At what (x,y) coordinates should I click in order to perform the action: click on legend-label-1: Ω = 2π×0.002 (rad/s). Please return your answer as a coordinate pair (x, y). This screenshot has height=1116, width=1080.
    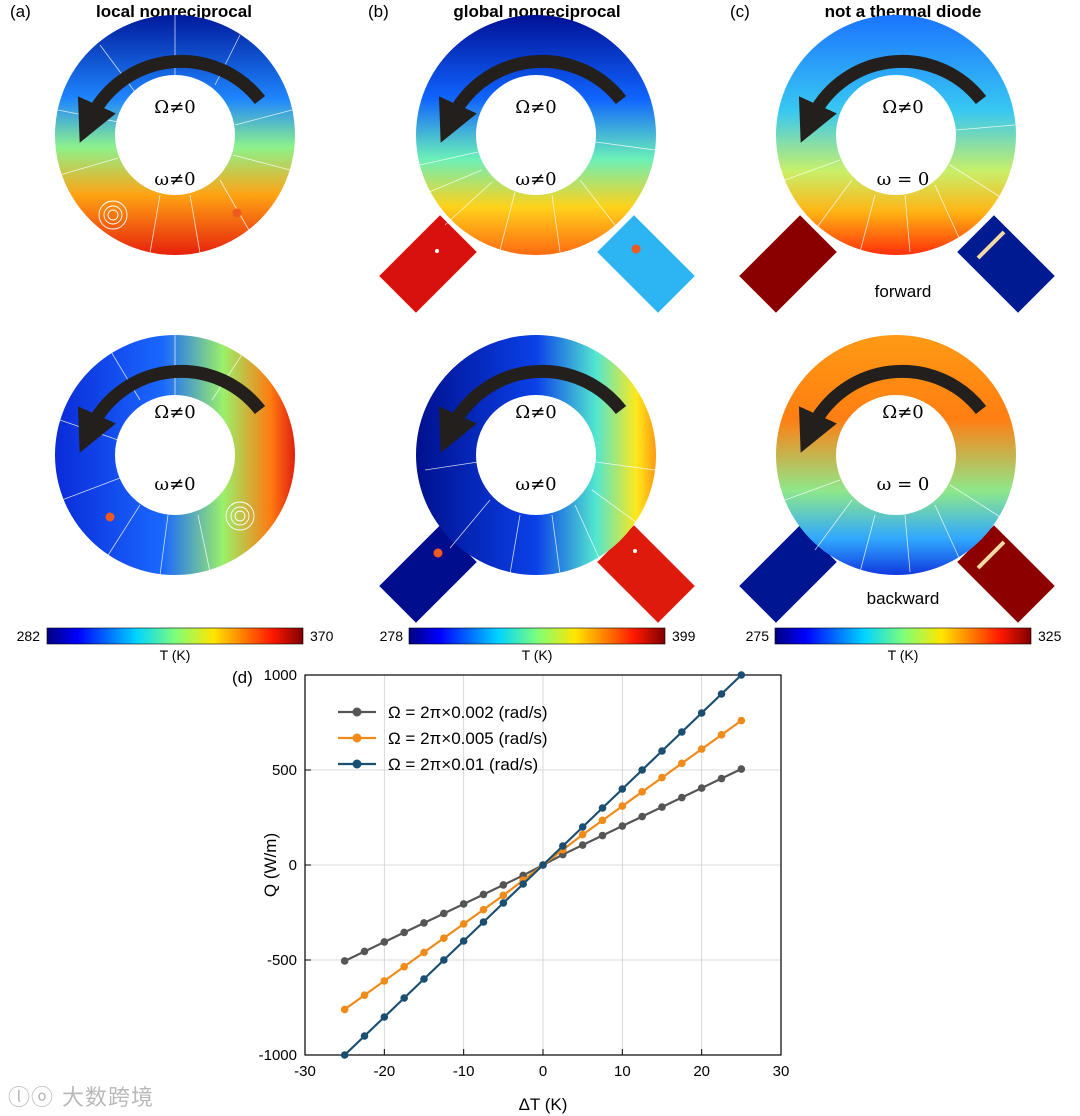
    Looking at the image, I should click on (468, 712).